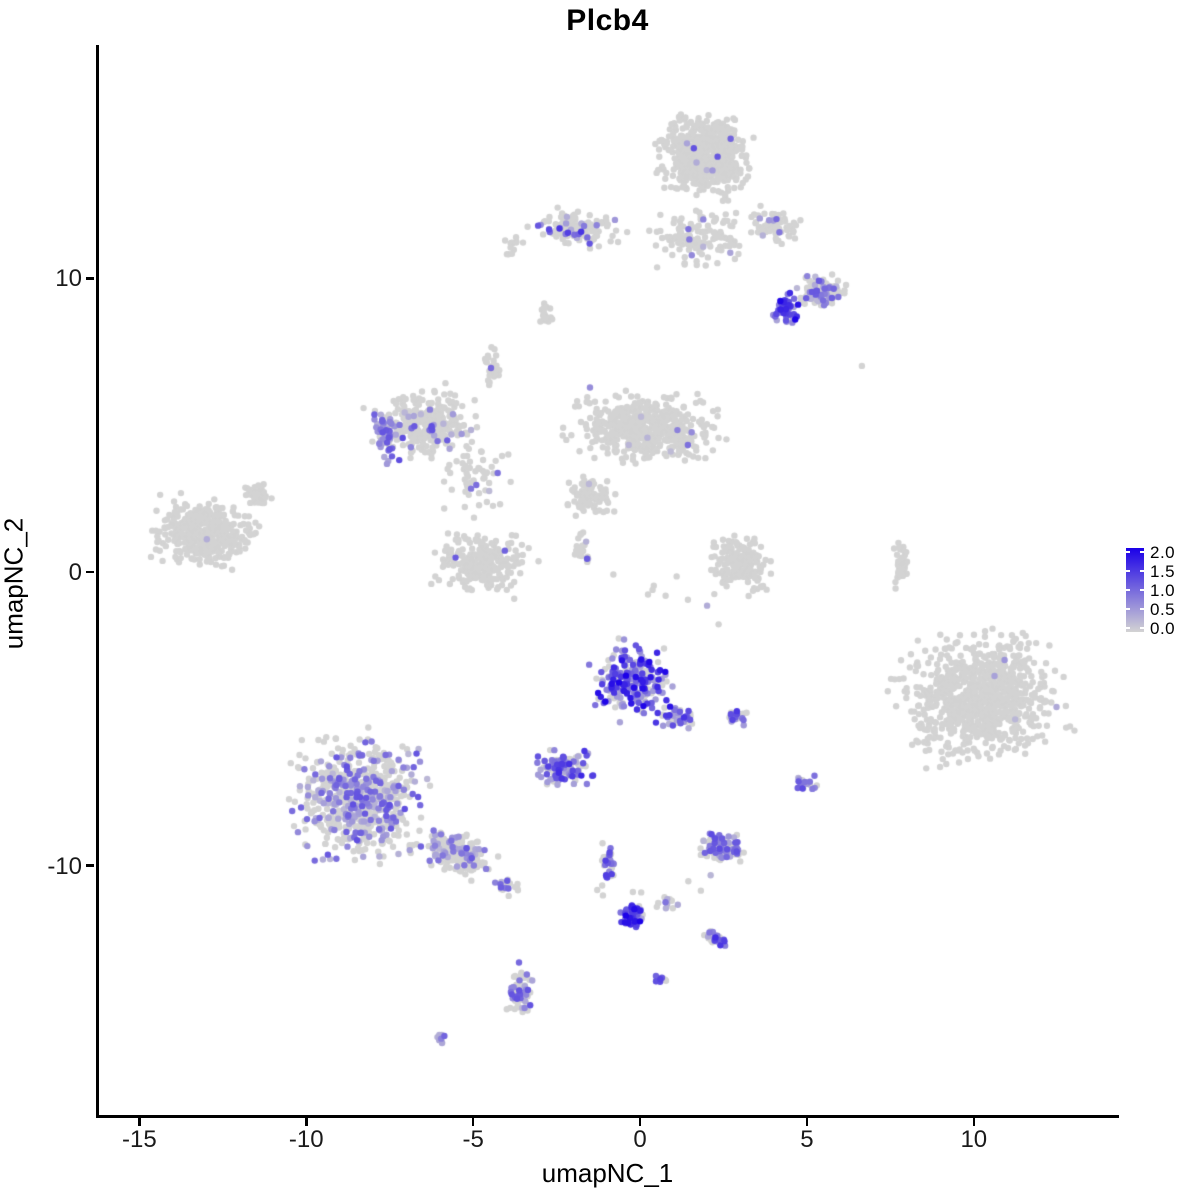 Image resolution: width=1200 pixels, height=1200 pixels. I want to click on legend-colorbar, so click(1135, 590).